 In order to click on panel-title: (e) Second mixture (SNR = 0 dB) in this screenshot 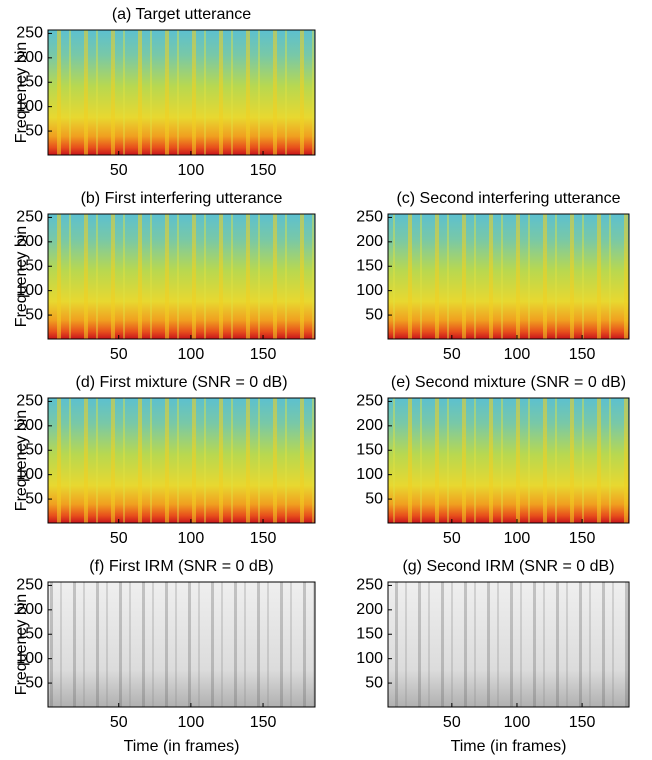, I will do `click(508, 382)`.